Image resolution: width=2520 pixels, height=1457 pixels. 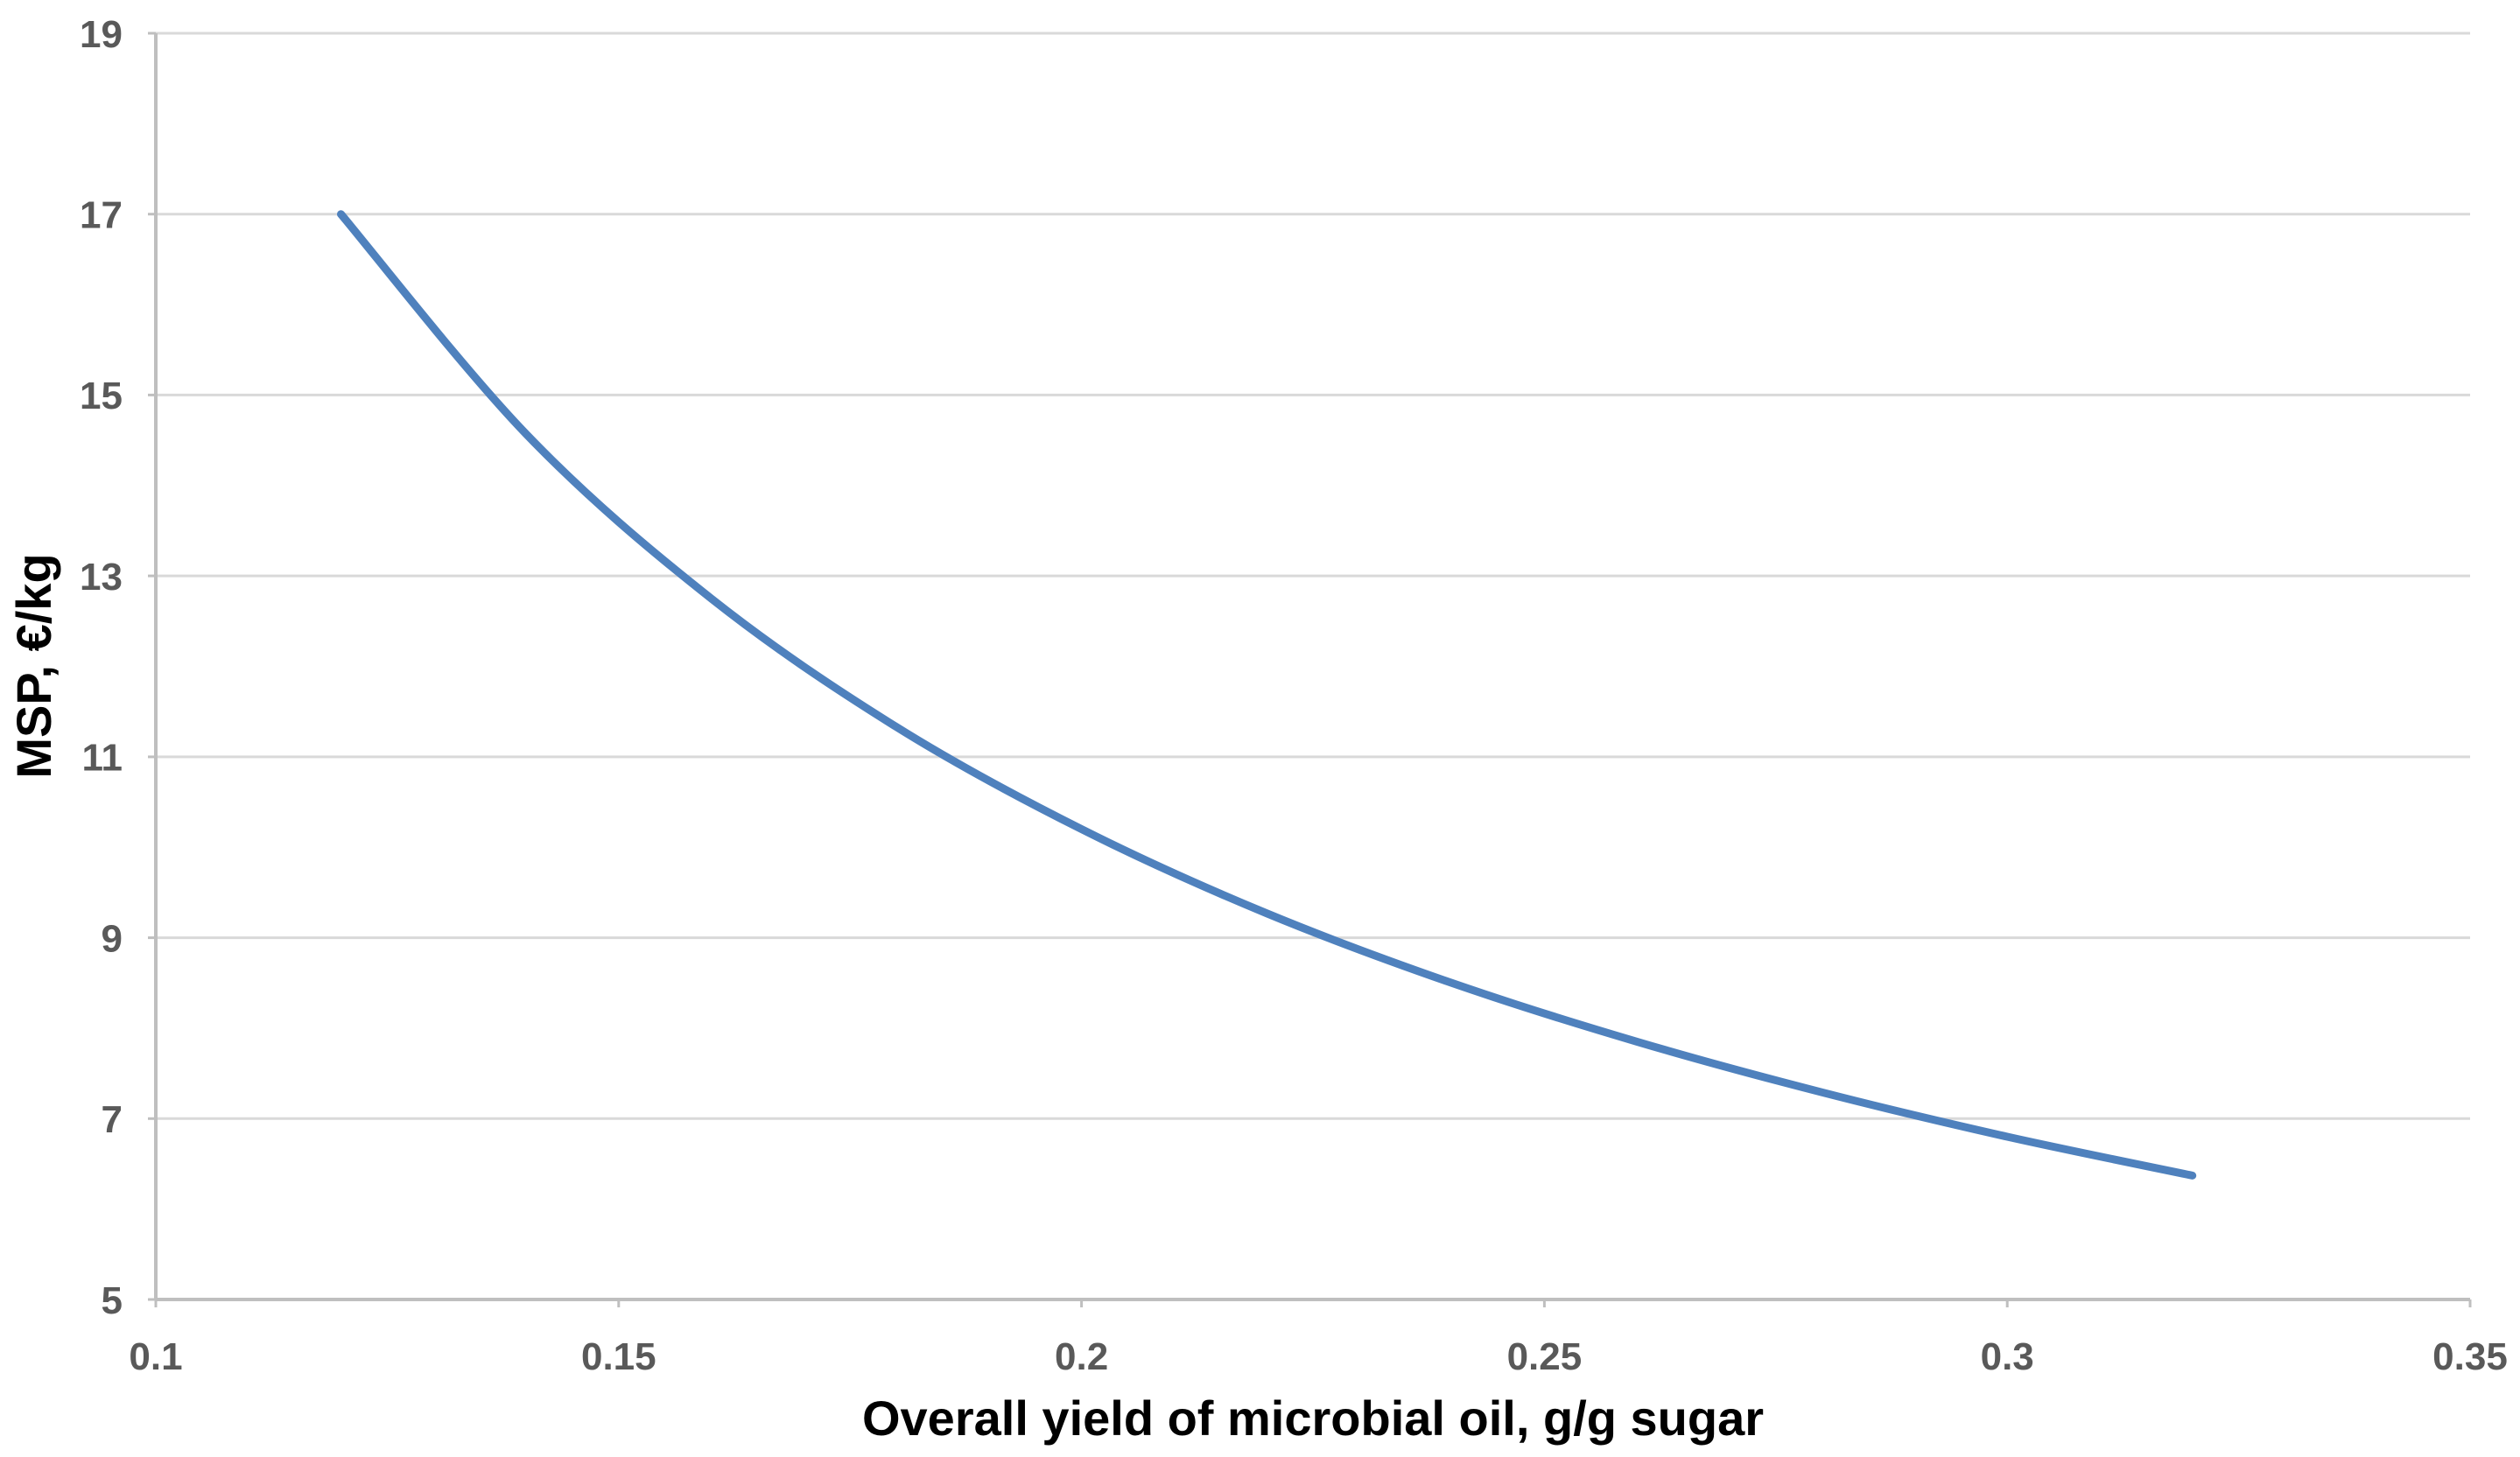 What do you see at coordinates (112, 1300) in the screenshot?
I see `y-tick-label: 5` at bounding box center [112, 1300].